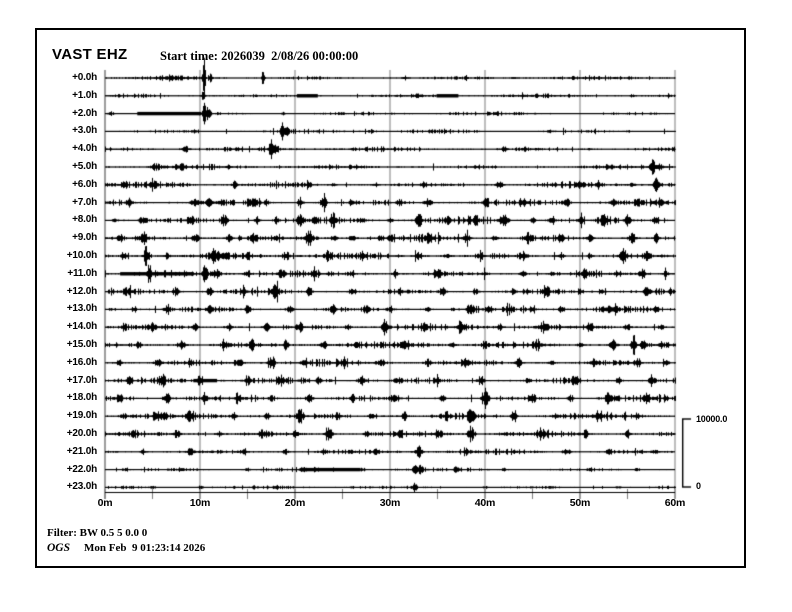 The width and height of the screenshot is (792, 612). I want to click on hour-label: +21.0h, so click(81, 451).